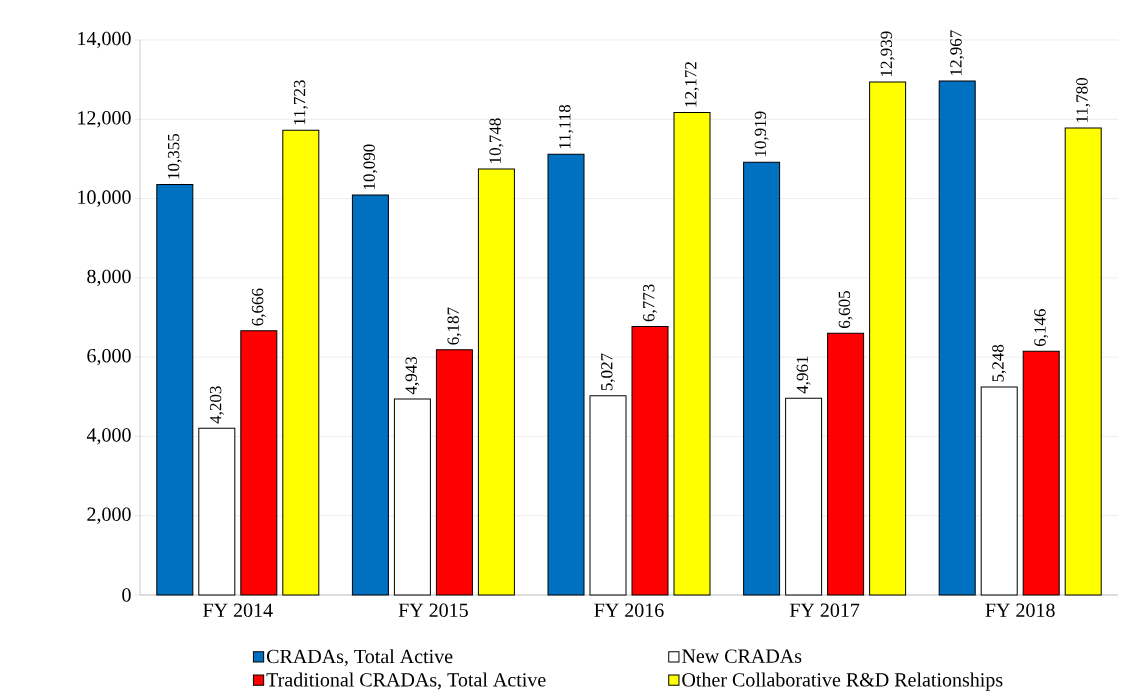 Image resolution: width=1135 pixels, height=700 pixels. Describe the element at coordinates (433, 610) in the screenshot. I see `x-tick-label: FY 2015` at that location.